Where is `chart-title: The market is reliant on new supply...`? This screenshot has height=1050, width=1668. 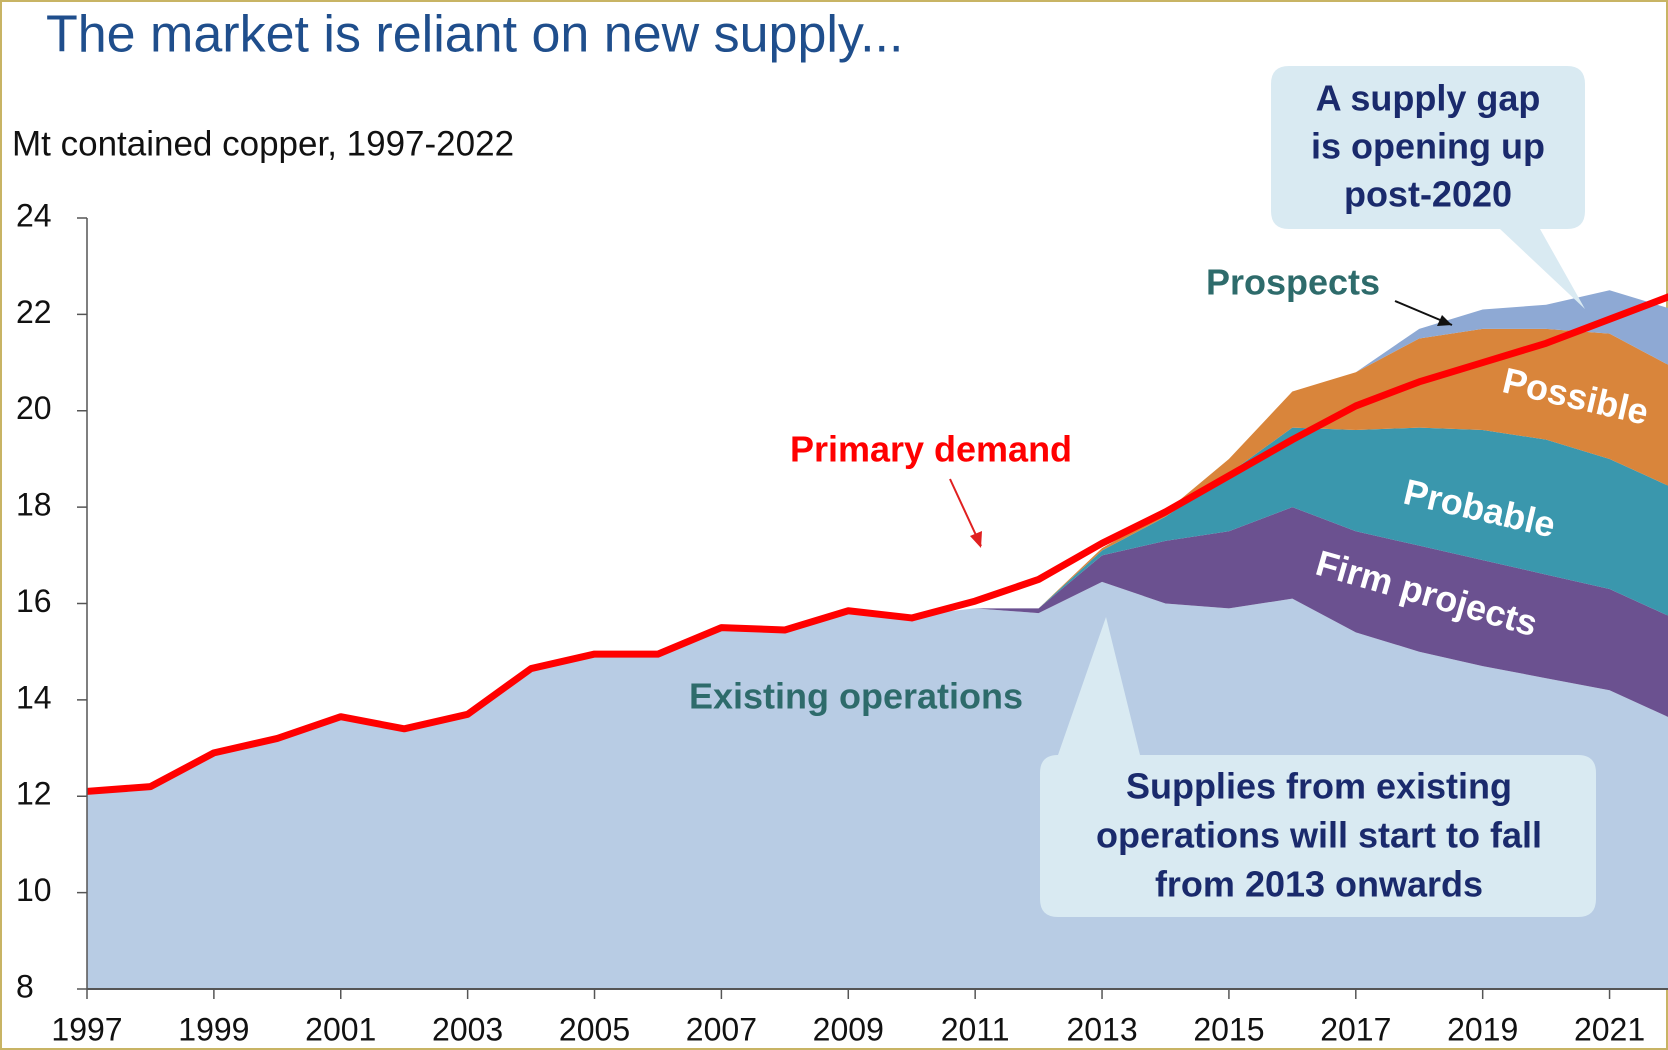 chart-title: The market is reliant on new supply... is located at coordinates (474, 35).